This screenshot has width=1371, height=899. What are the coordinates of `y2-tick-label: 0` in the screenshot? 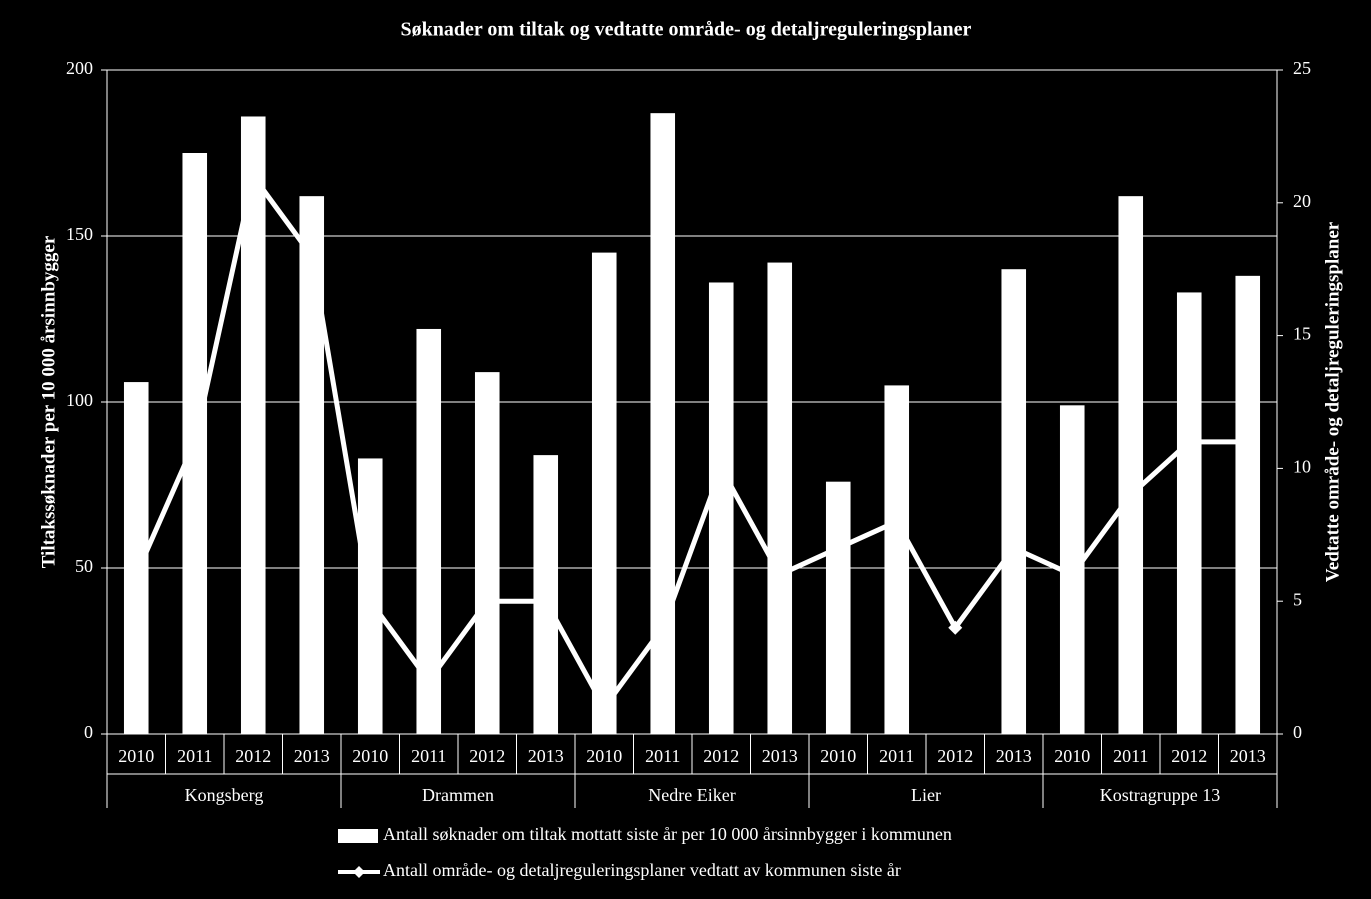 It's located at (1297, 732).